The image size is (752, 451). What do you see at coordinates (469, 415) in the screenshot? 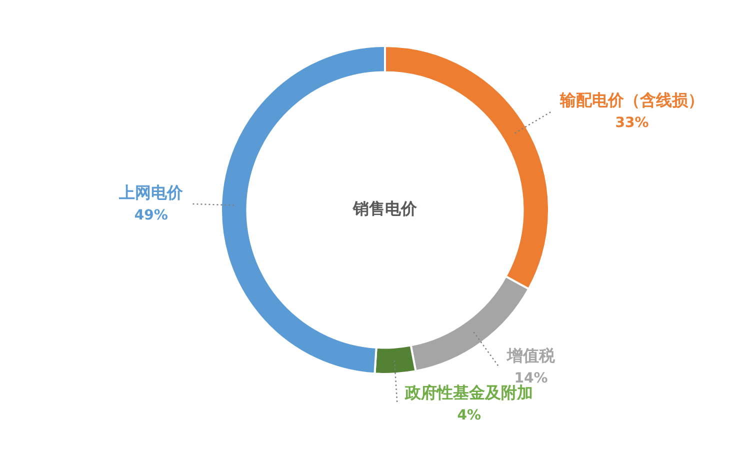
I see `data-label: 4%` at bounding box center [469, 415].